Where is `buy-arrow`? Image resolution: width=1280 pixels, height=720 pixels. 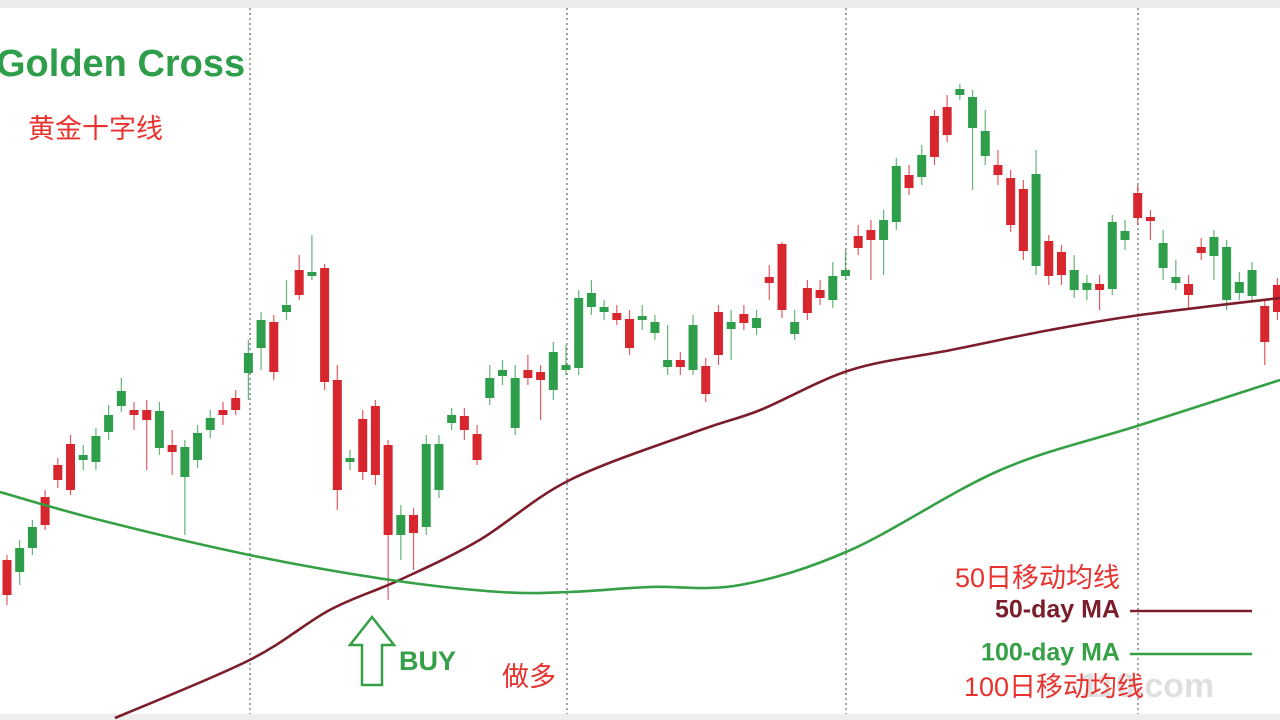 buy-arrow is located at coordinates (372, 650).